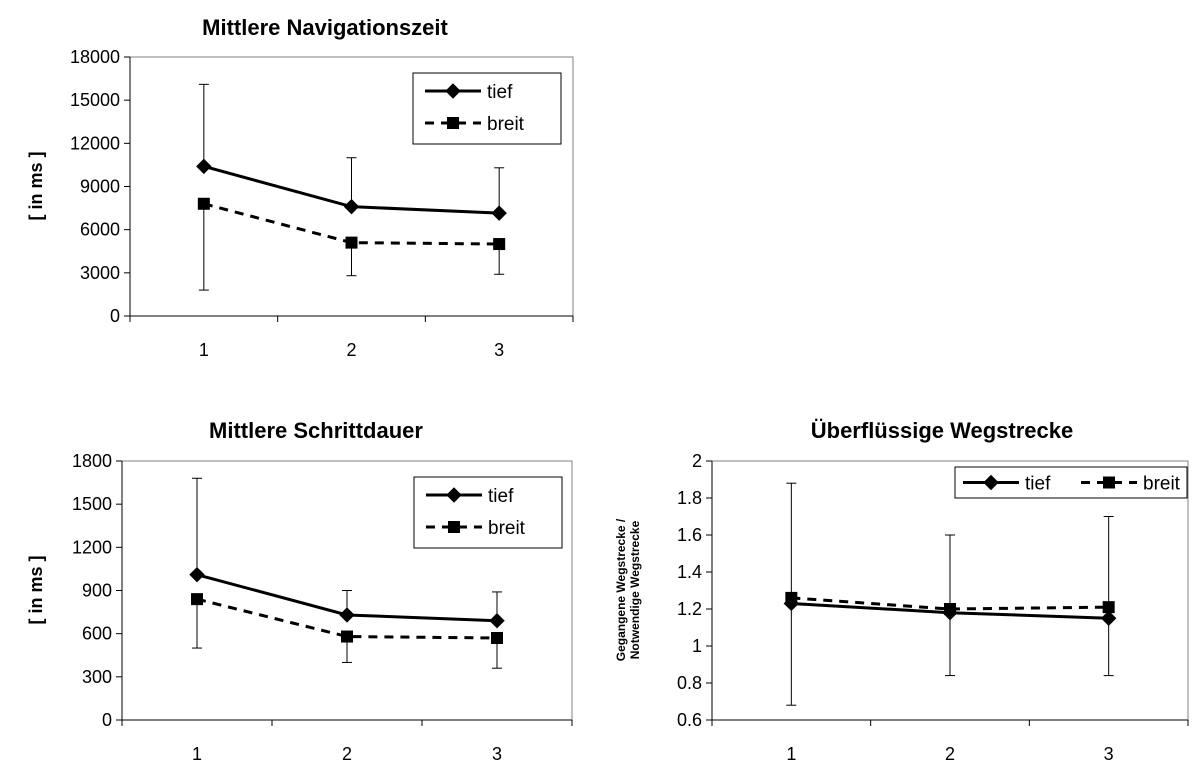  What do you see at coordinates (621, 589) in the screenshot?
I see `y-axis-label-line: Gegangene Wegstrecke /` at bounding box center [621, 589].